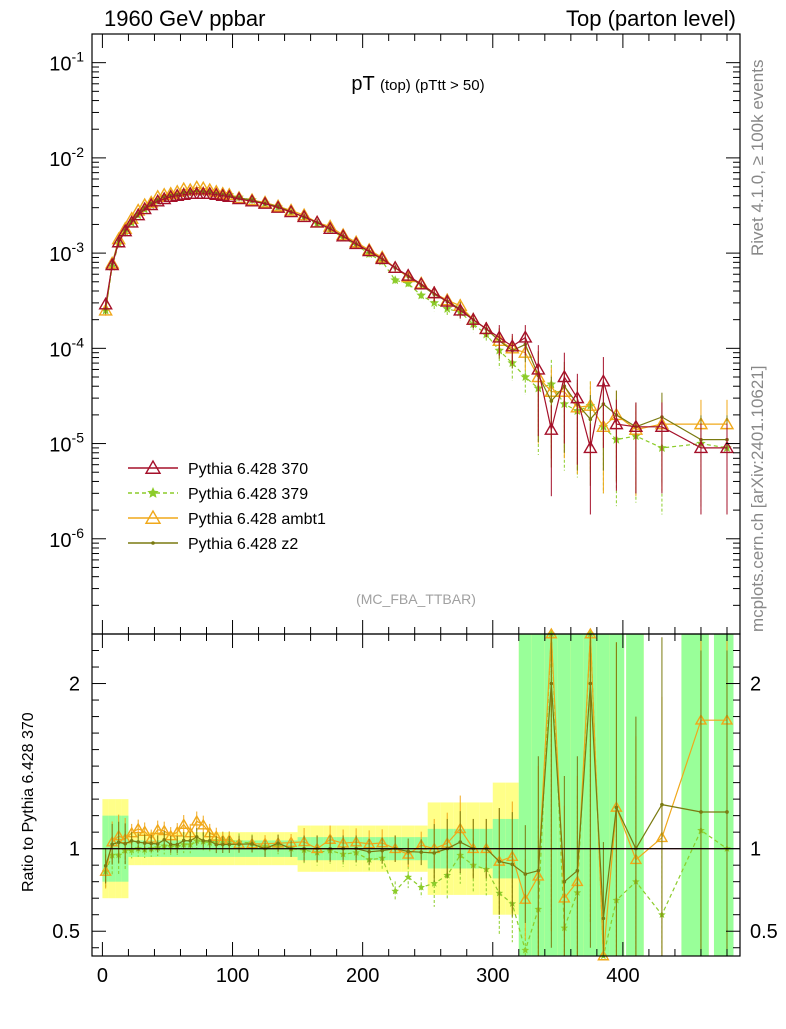 The height and width of the screenshot is (1029, 786). I want to click on y-tick-label: 10⁻³, so click(66, 252).